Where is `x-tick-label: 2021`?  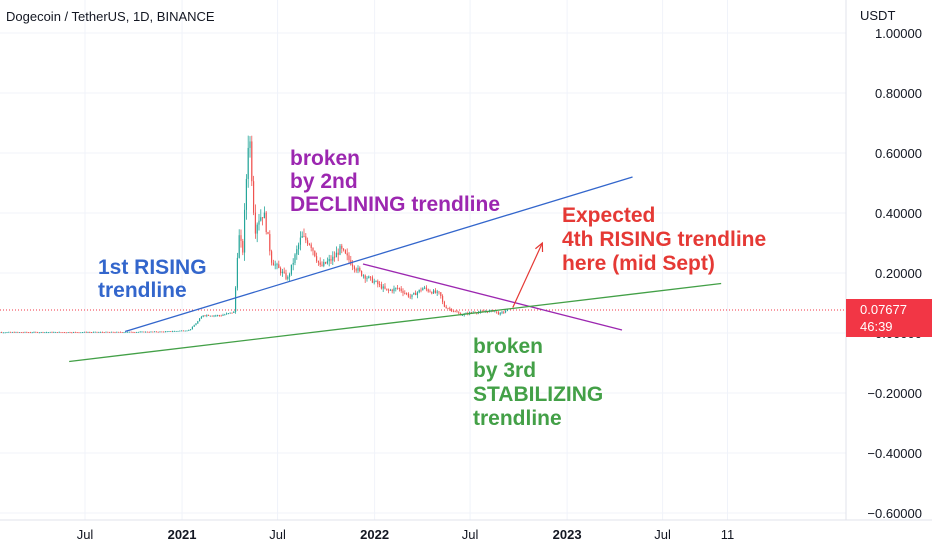 x-tick-label: 2021 is located at coordinates (182, 534).